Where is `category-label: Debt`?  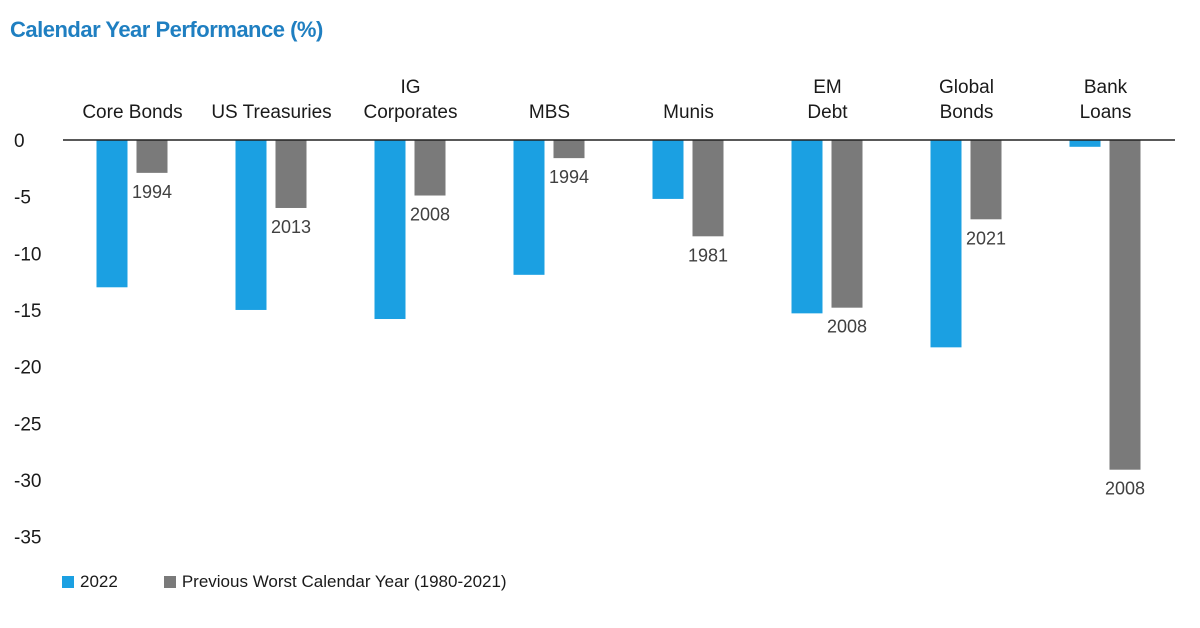 category-label: Debt is located at coordinates (827, 112).